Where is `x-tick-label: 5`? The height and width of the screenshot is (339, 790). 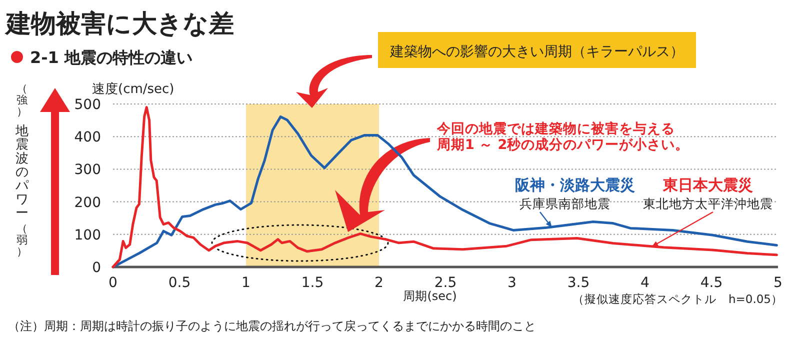 x-tick-label: 5 is located at coordinates (778, 283).